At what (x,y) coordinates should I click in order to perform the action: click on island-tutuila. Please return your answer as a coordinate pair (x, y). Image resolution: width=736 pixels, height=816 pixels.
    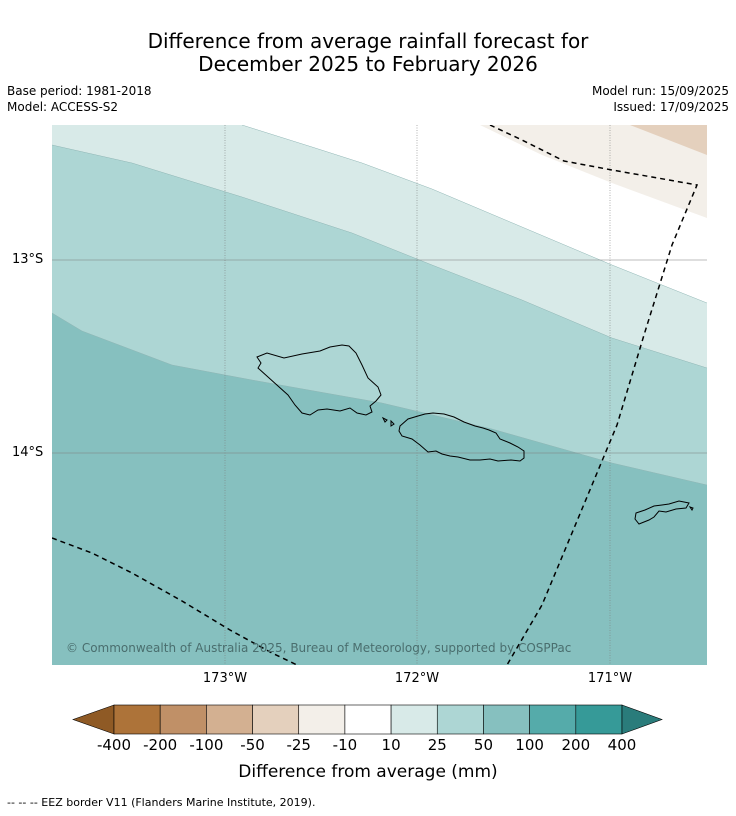
    Looking at the image, I should click on (662, 512).